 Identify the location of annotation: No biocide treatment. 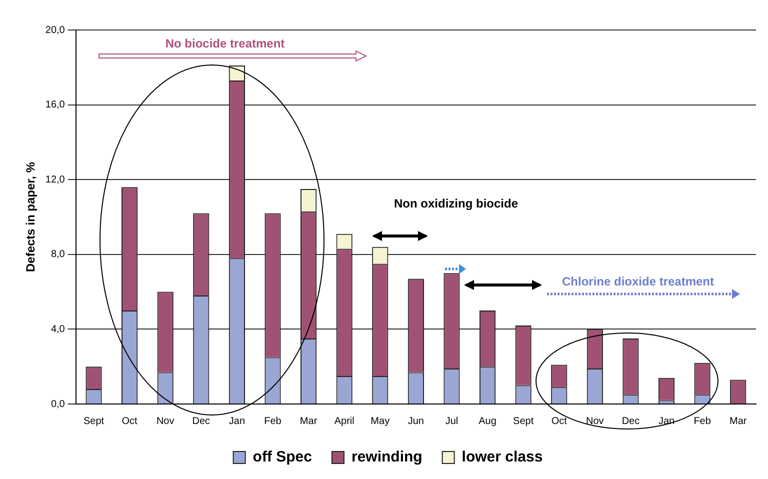
(225, 43).